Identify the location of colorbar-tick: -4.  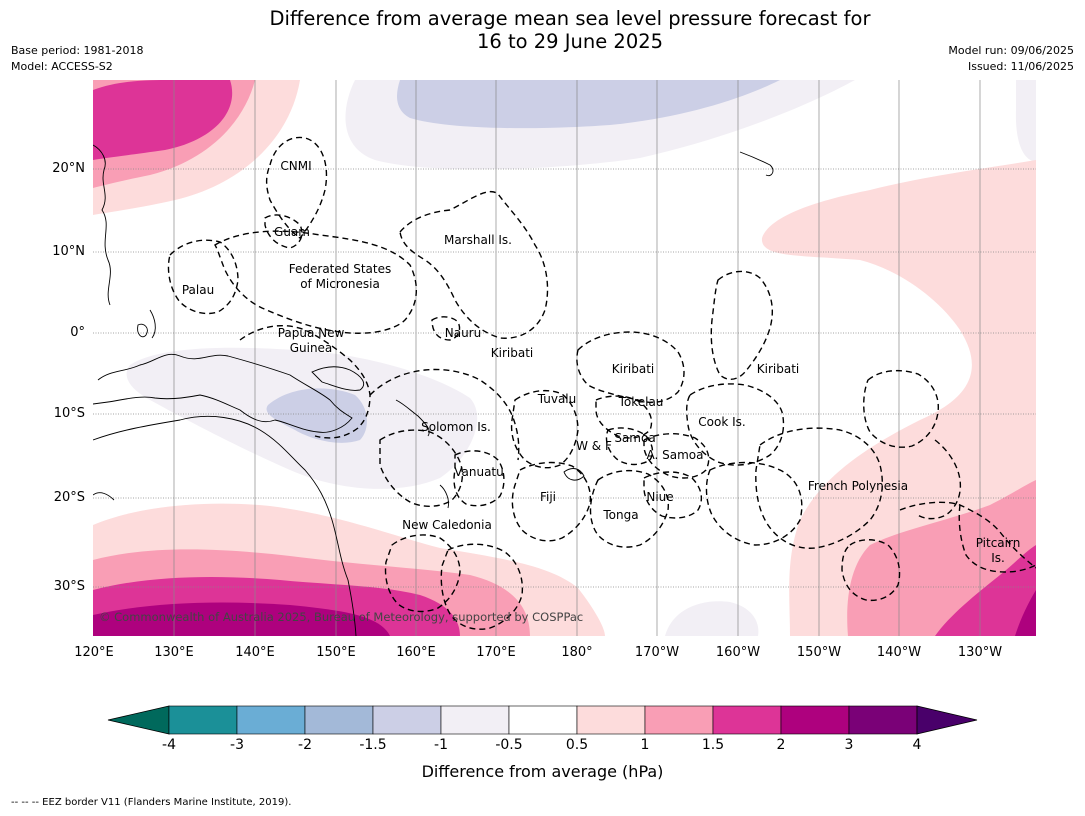
(169, 745).